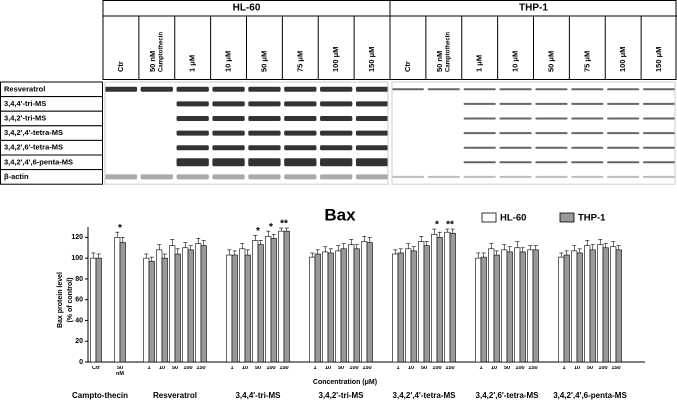  Describe the element at coordinates (424, 396) in the screenshot. I see `group-label: 3,4,2',4'-tetra-MS` at that location.